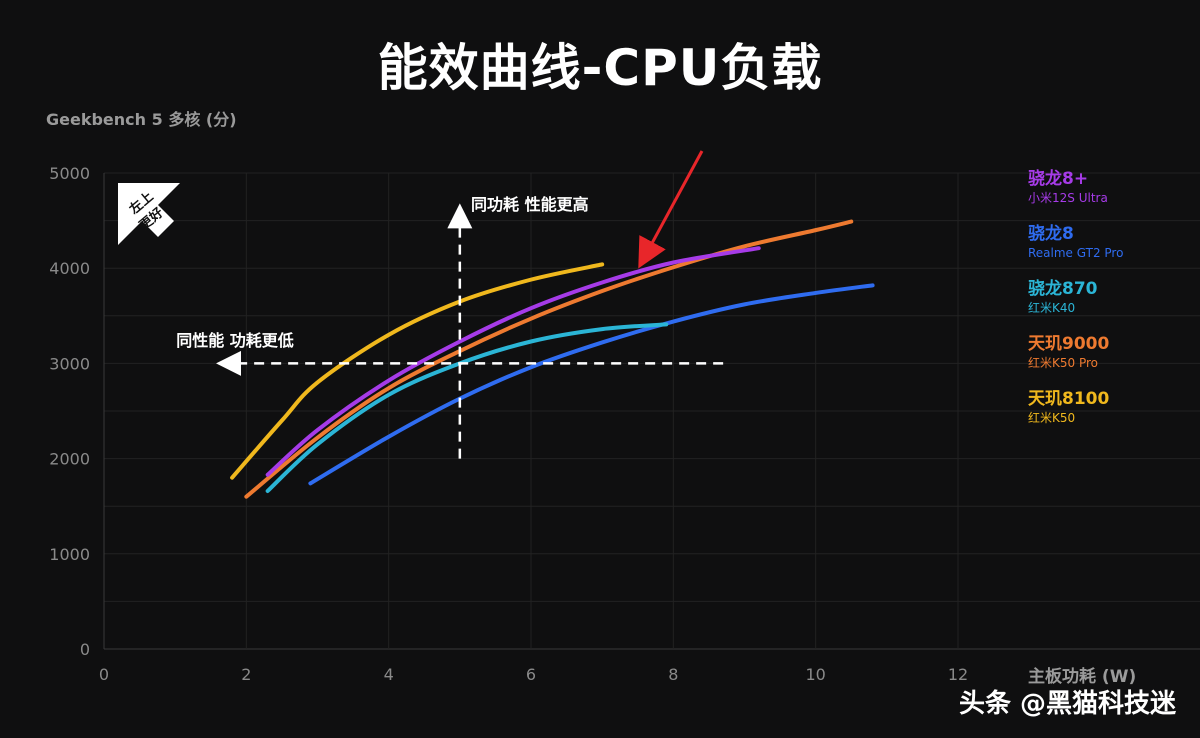 Image resolution: width=1200 pixels, height=738 pixels. I want to click on legend-chip-name: 骁龙870, so click(1063, 289).